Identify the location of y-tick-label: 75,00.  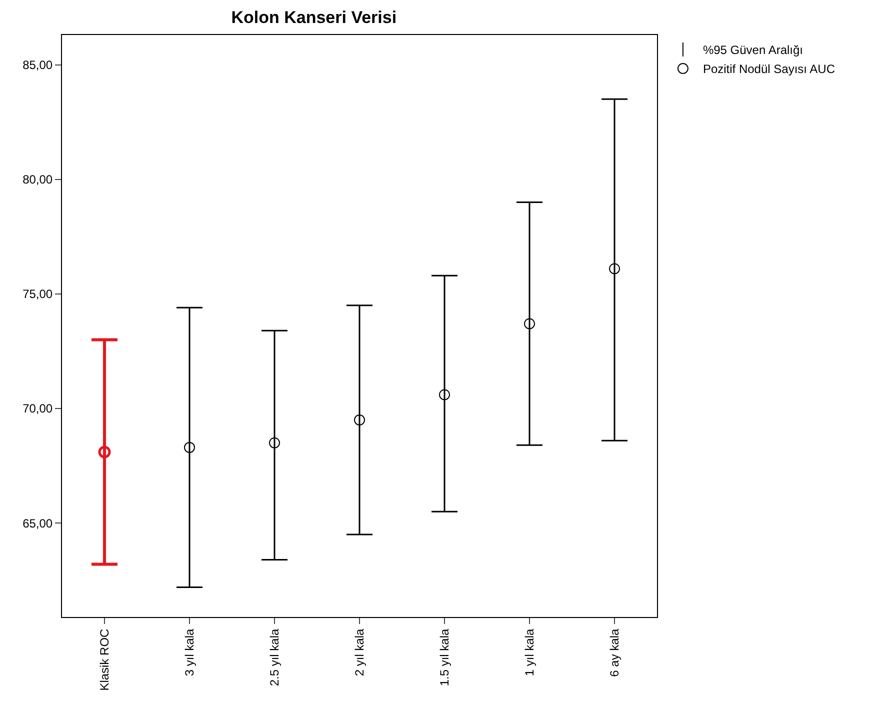
(37, 294).